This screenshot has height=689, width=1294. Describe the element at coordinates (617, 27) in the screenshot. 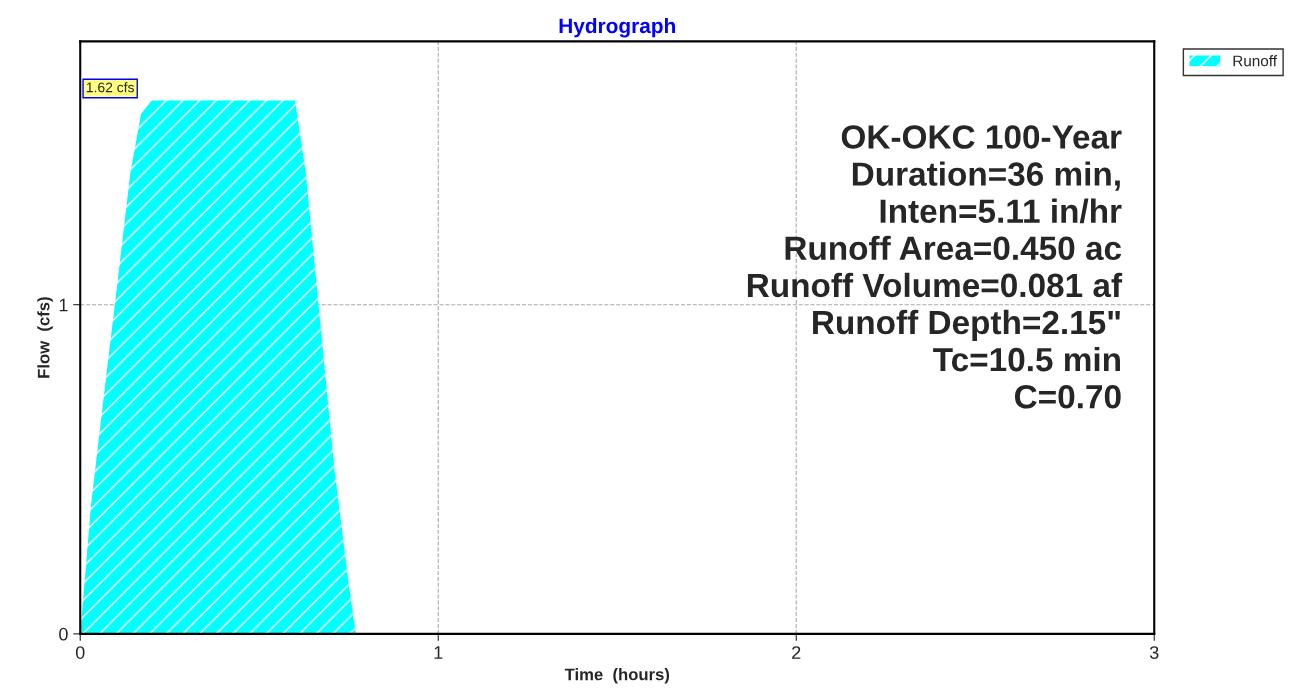

I see `chart-title: Hydrograph` at that location.